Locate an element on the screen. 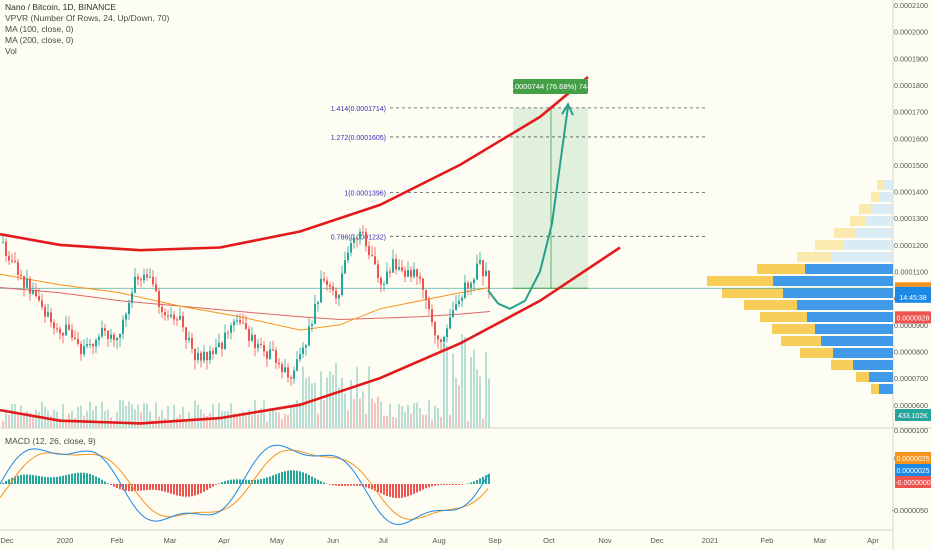 The height and width of the screenshot is (550, 932). volume-tag-label: 433.102K is located at coordinates (913, 416).